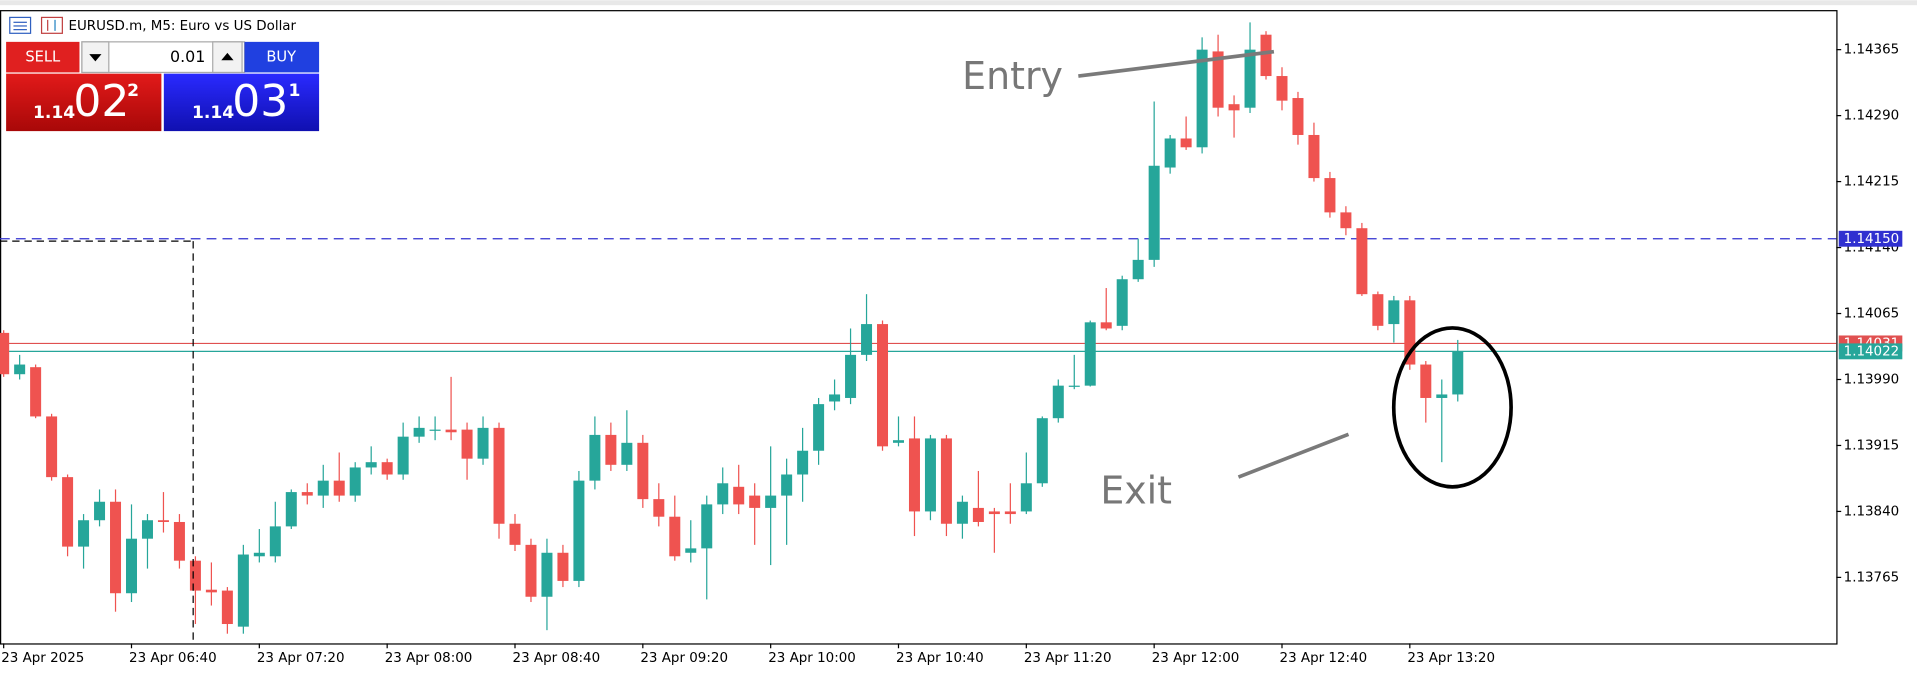  I want to click on highlight-ellipse, so click(1452, 407).